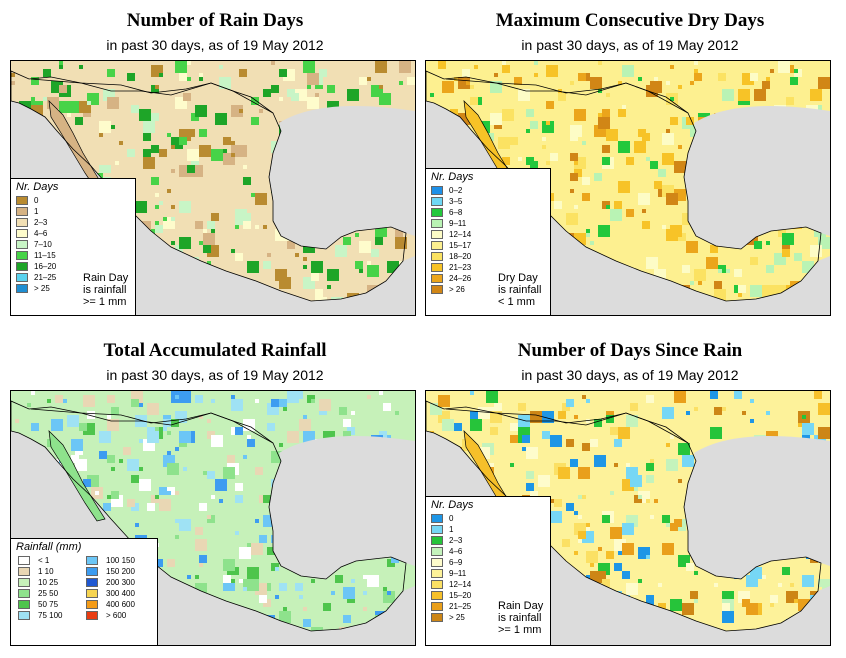  I want to click on legend-label: > 600, so click(116, 615).